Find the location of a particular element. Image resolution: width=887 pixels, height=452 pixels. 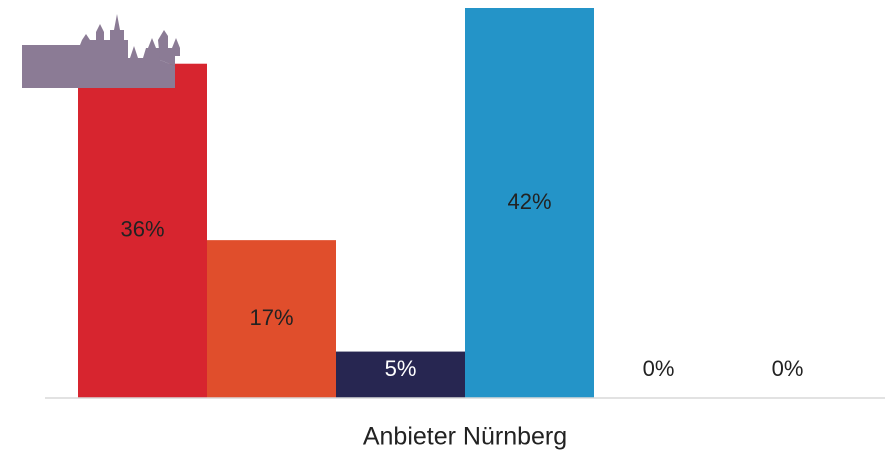

value-label: 17% is located at coordinates (271, 317).